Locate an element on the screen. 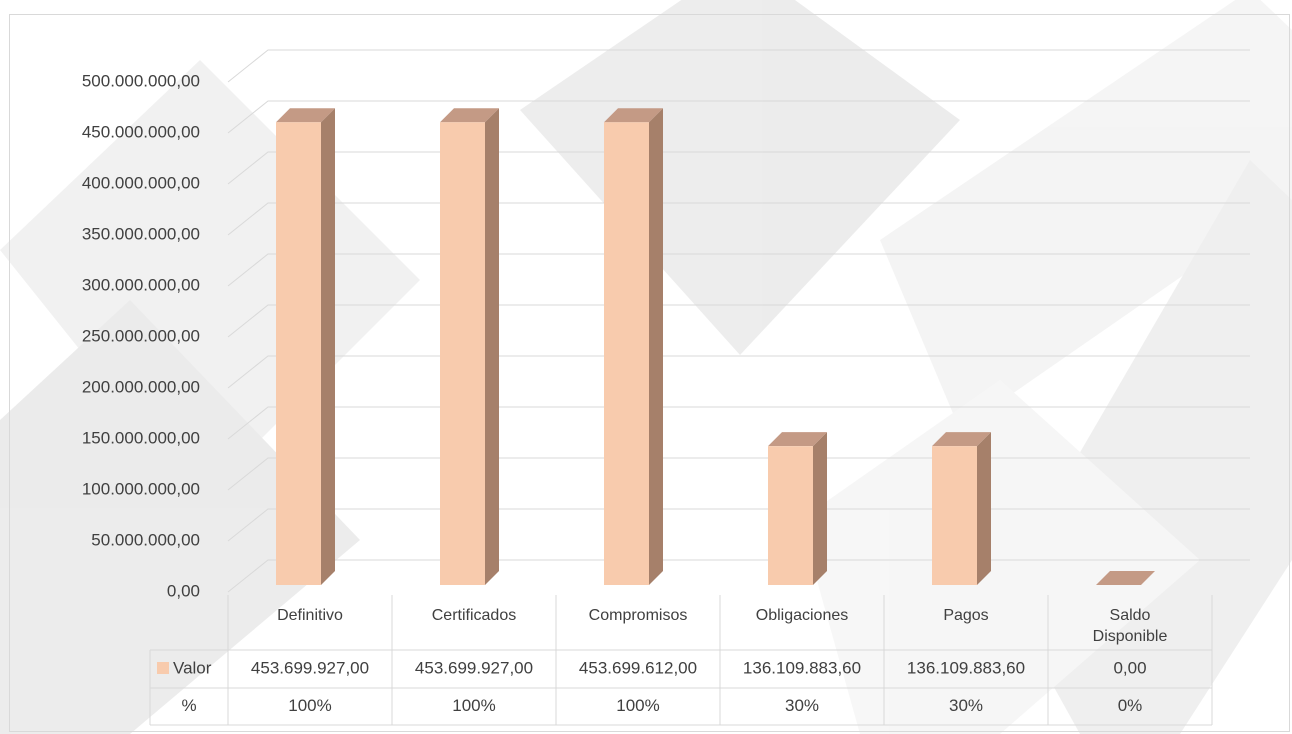 Image resolution: width=1292 pixels, height=734 pixels. y-tick-label: 400.000.000,00 is located at coordinates (141, 182).